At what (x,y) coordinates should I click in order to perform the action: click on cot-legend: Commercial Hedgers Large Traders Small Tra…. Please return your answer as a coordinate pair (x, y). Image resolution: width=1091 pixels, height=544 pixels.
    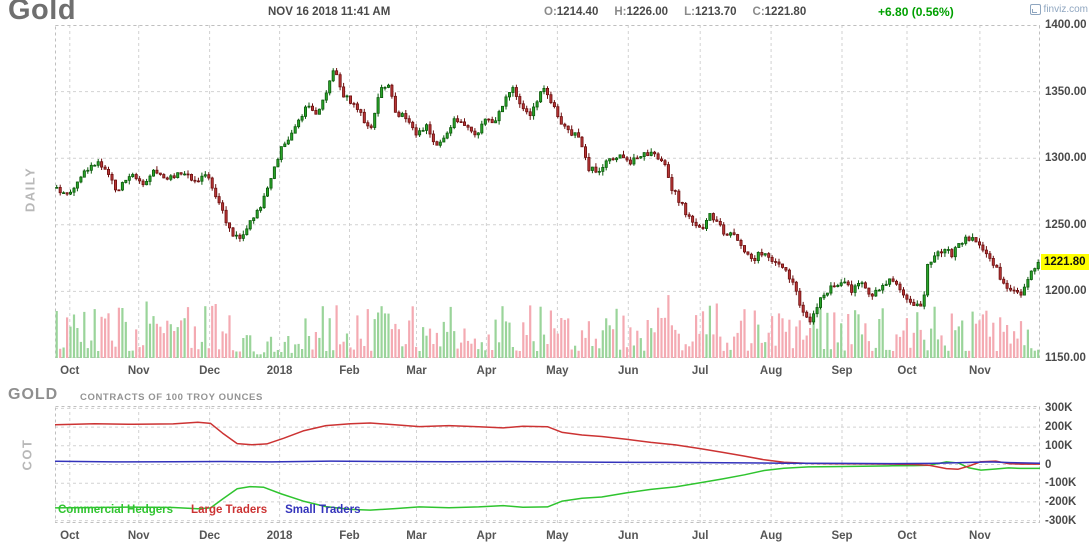
    Looking at the image, I should click on (209, 510).